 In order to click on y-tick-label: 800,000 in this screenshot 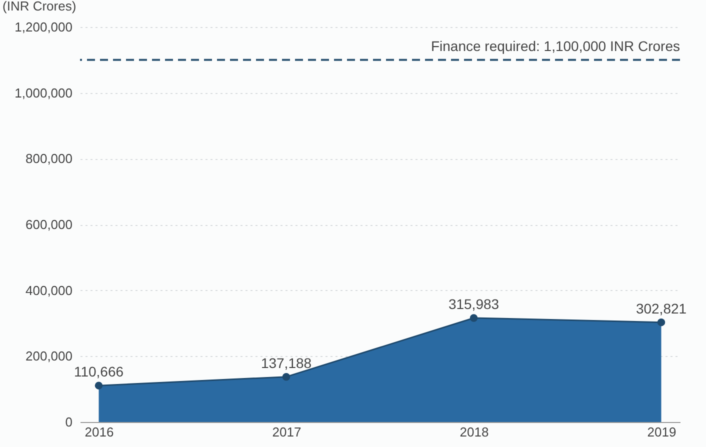, I will do `click(49, 158)`.